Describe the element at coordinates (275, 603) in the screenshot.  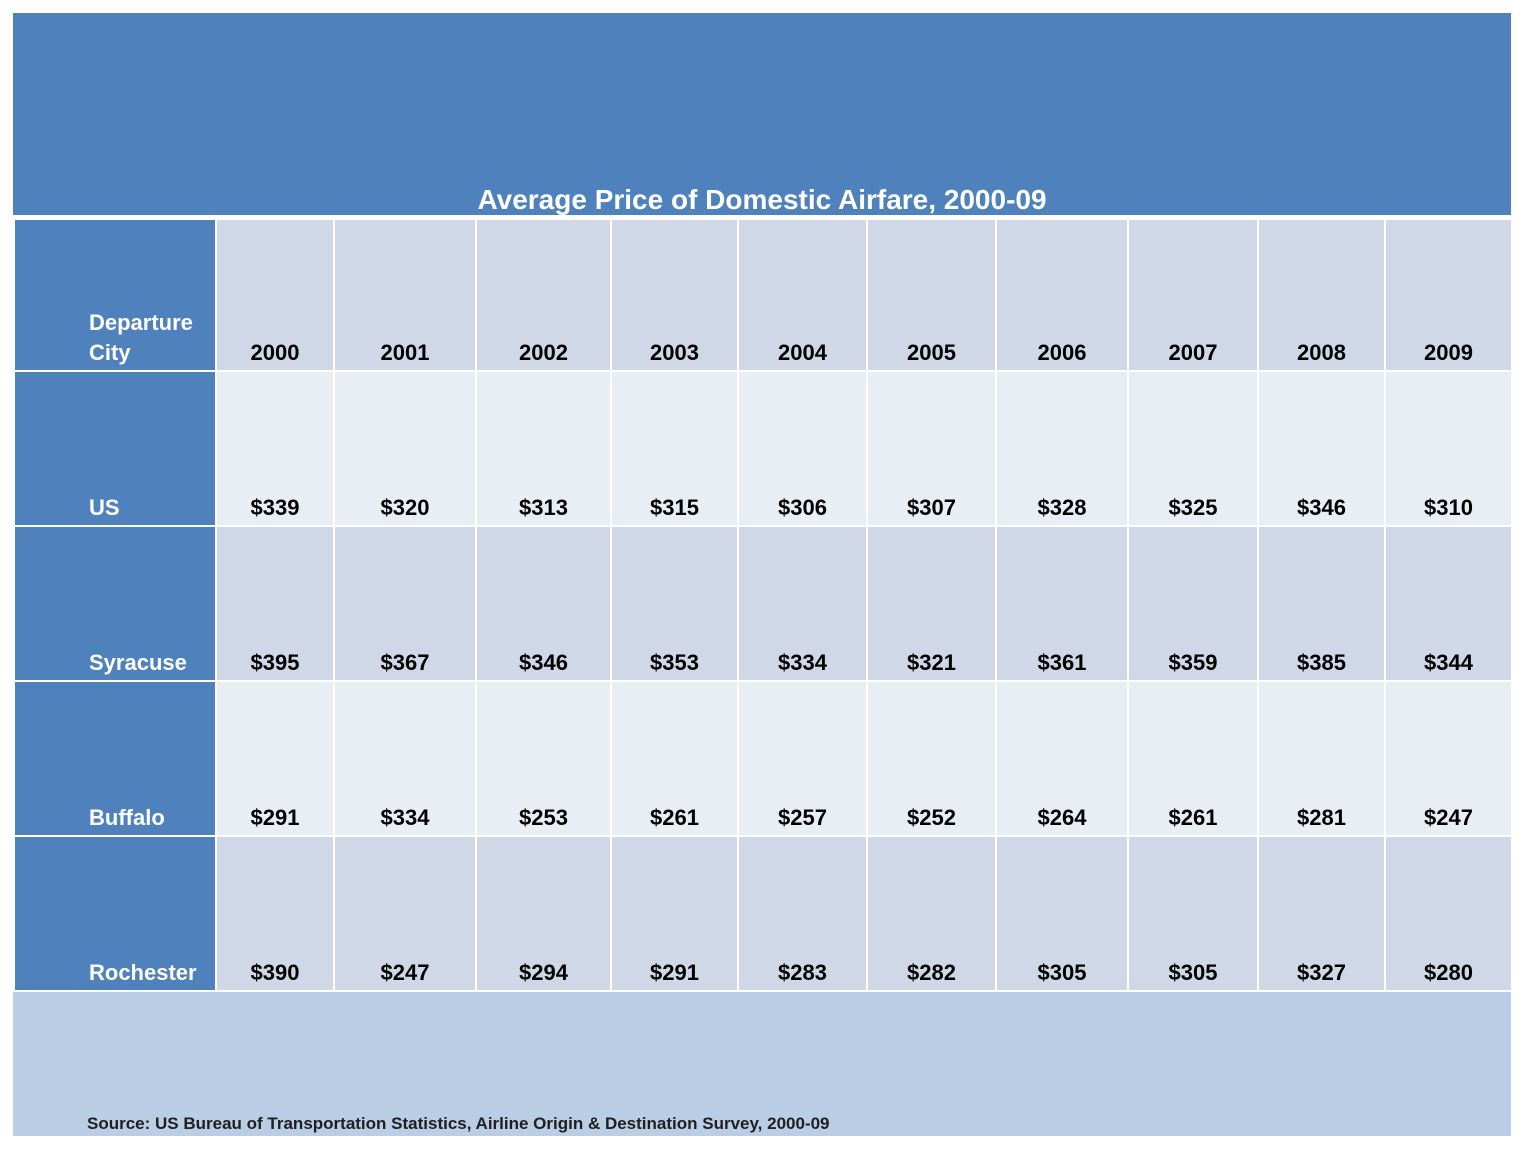
I see `price-cell: $395` at that location.